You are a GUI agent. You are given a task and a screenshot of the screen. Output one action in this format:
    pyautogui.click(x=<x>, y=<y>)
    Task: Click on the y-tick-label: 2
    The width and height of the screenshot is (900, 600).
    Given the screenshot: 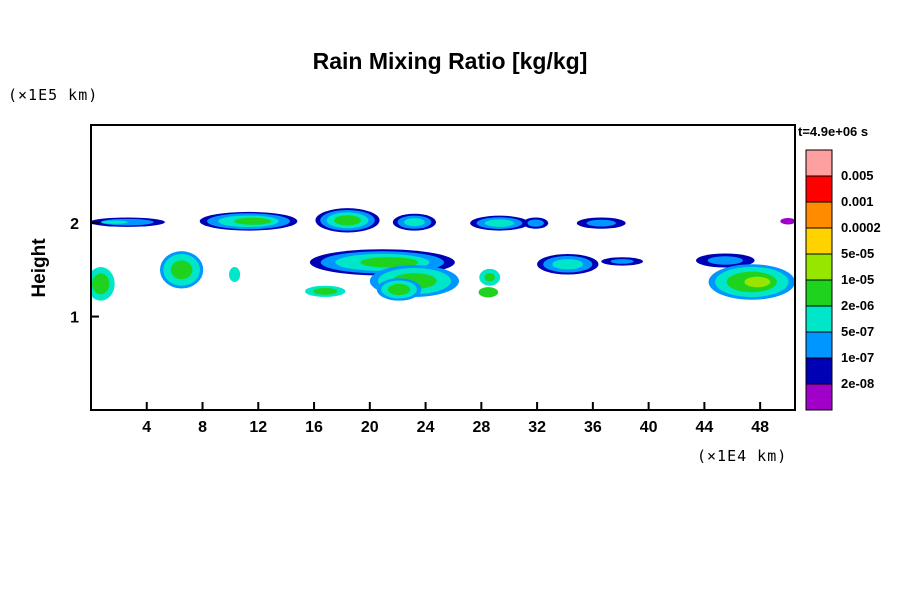 What is the action you would take?
    pyautogui.click(x=74, y=224)
    